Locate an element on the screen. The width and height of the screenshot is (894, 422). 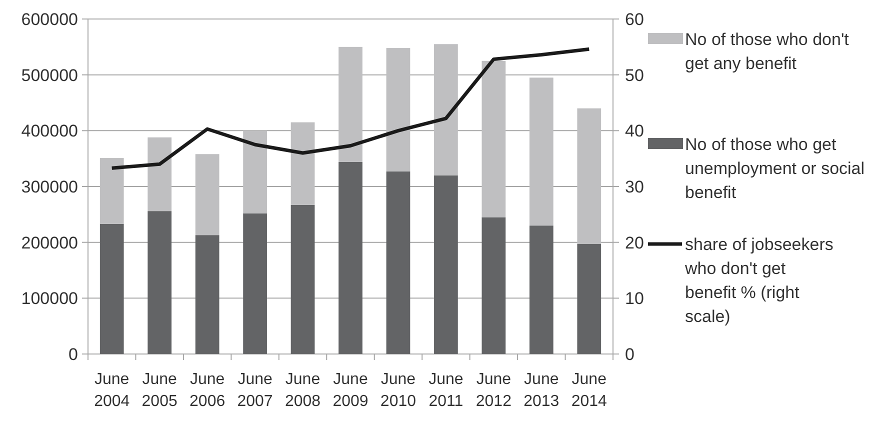
legend-label: No of those who don't get any benefit is located at coordinates (767, 51).